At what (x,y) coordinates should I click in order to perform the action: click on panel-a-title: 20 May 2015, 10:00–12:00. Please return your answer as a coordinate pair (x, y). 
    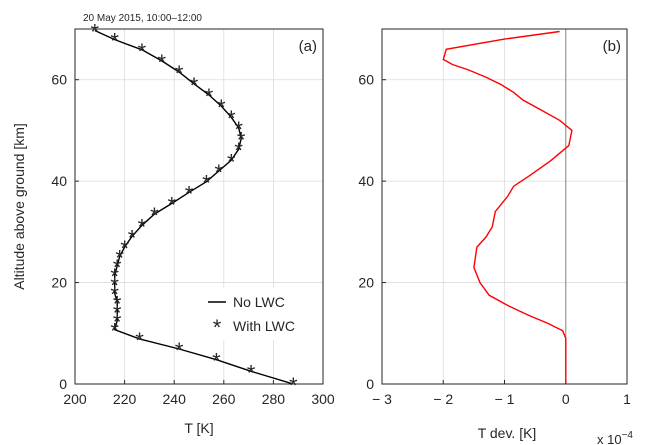
    Looking at the image, I should click on (142, 18).